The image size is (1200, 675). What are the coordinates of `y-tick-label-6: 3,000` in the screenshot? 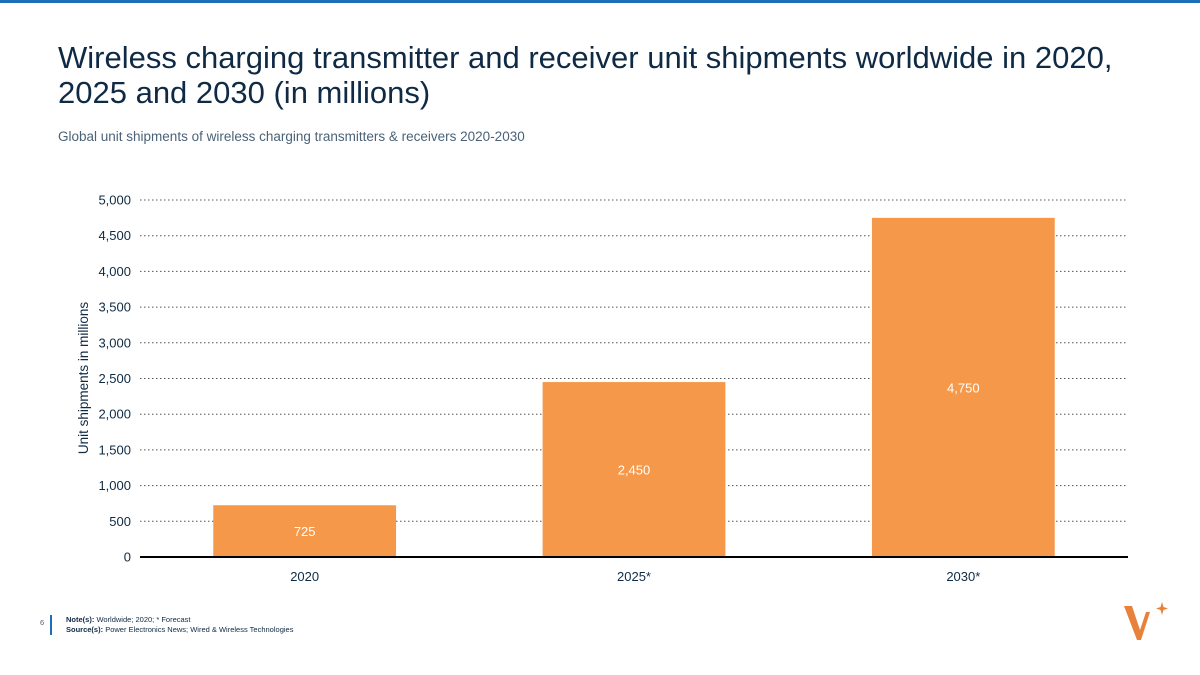 It's located at (114, 342).